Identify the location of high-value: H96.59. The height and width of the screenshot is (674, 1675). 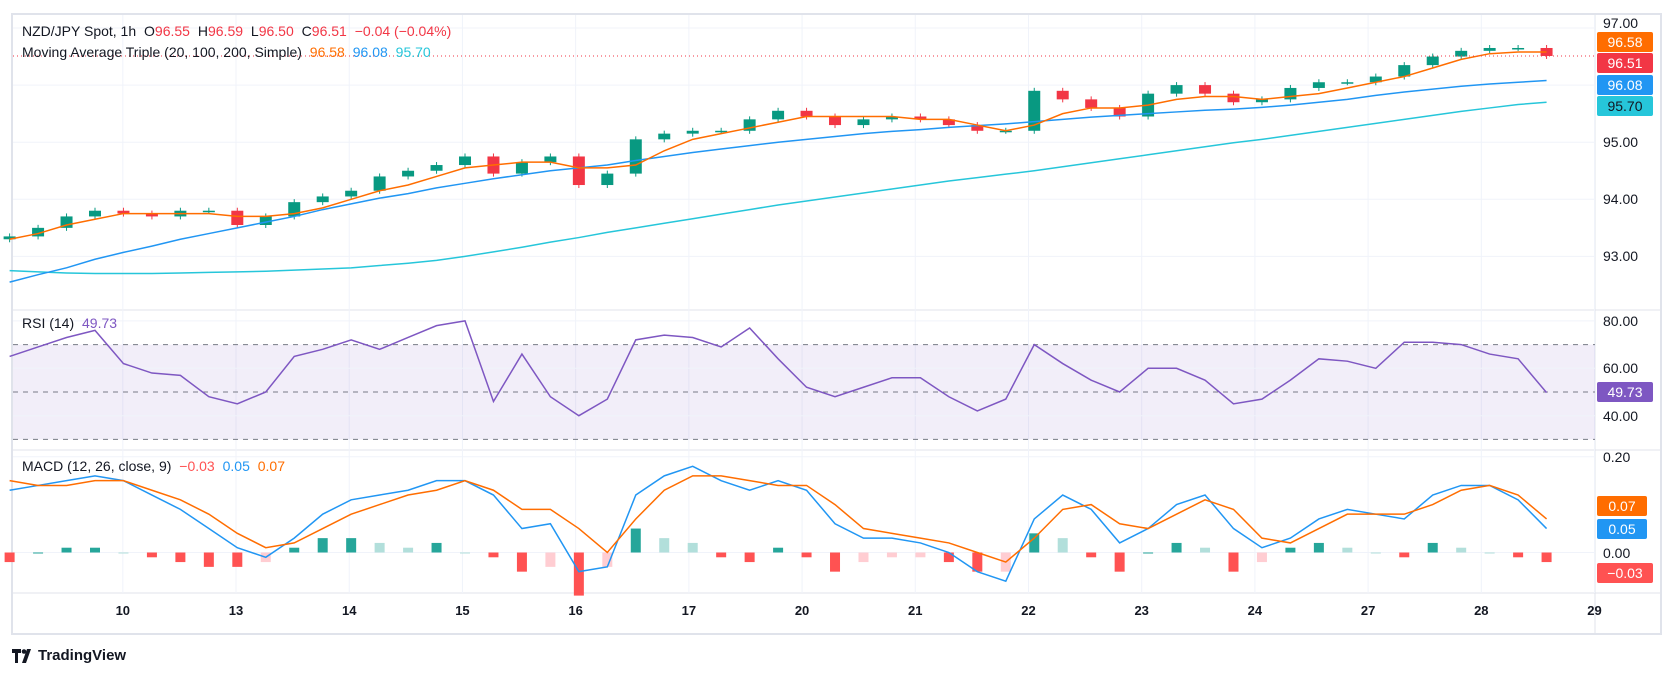
(220, 31).